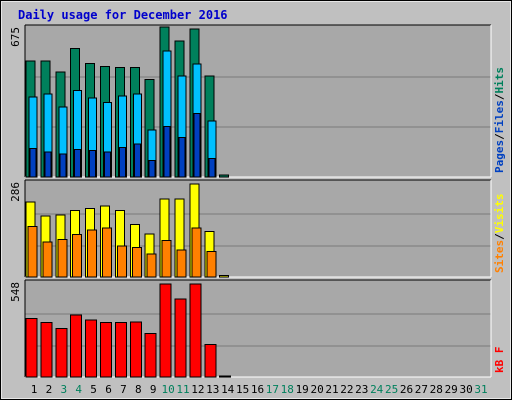 This screenshot has height=400, width=512. Describe the element at coordinates (108, 389) in the screenshot. I see `day-label-6: 6` at that location.